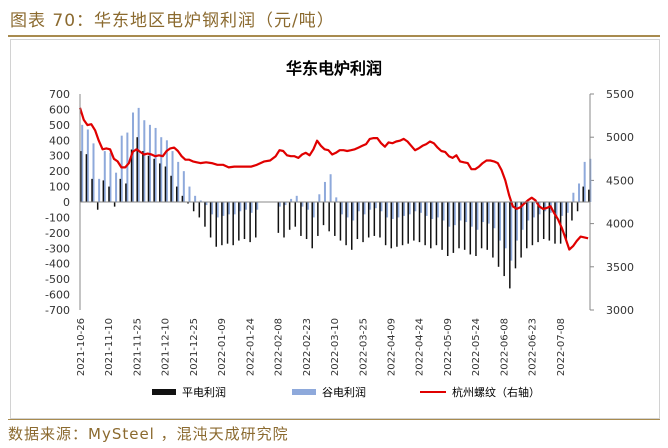  Describe the element at coordinates (59, 156) in the screenshot. I see `left-tick-label: 300` at that location.